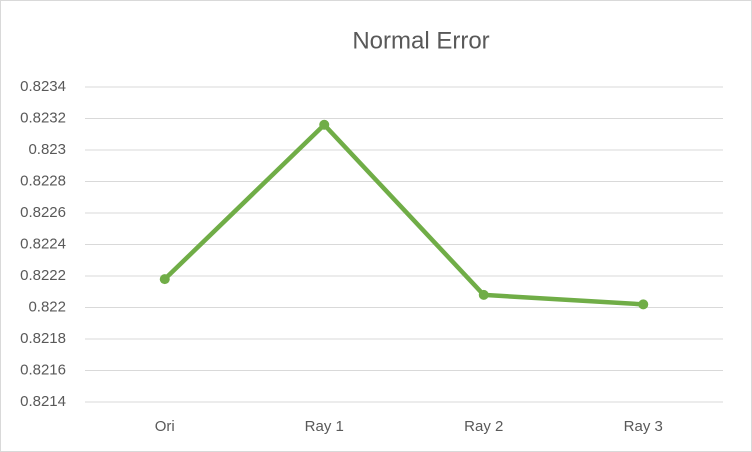 This screenshot has height=452, width=752. What do you see at coordinates (43, 369) in the screenshot?
I see `y-tick-label: 0.8216` at bounding box center [43, 369].